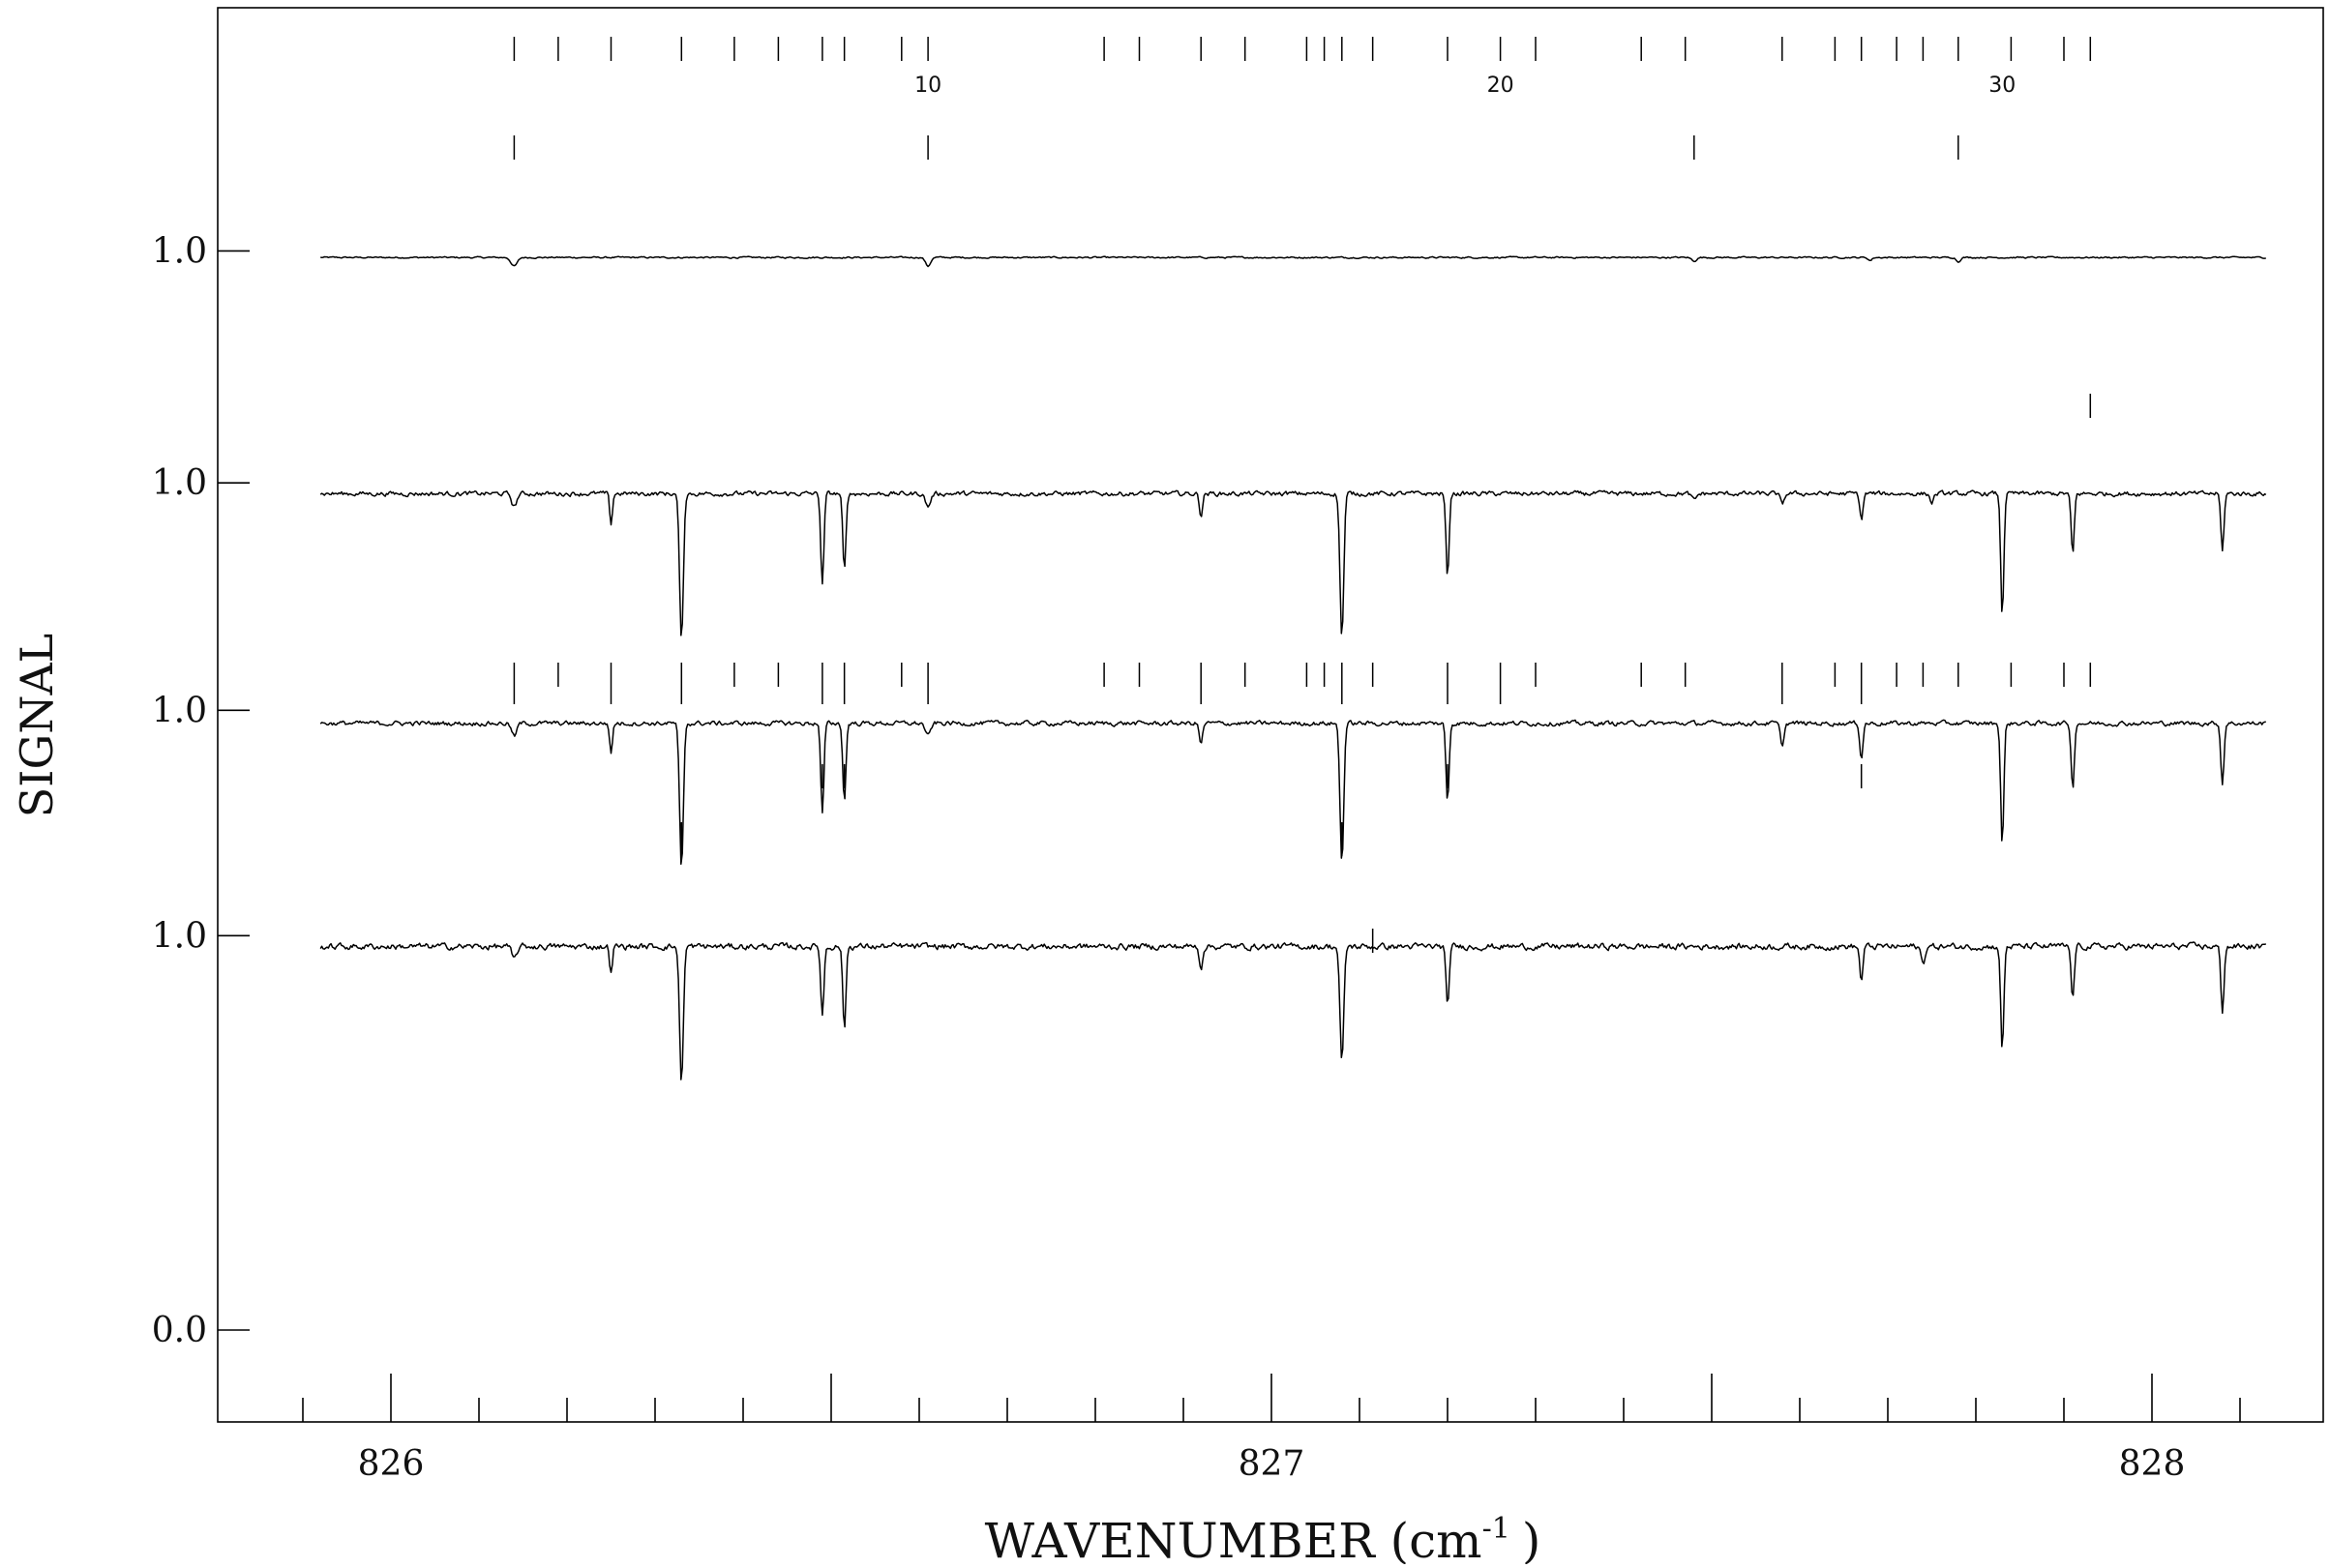 Image resolution: width=2330 pixels, height=1568 pixels. What do you see at coordinates (391, 1464) in the screenshot?
I see `x-tick-label: 826` at bounding box center [391, 1464].